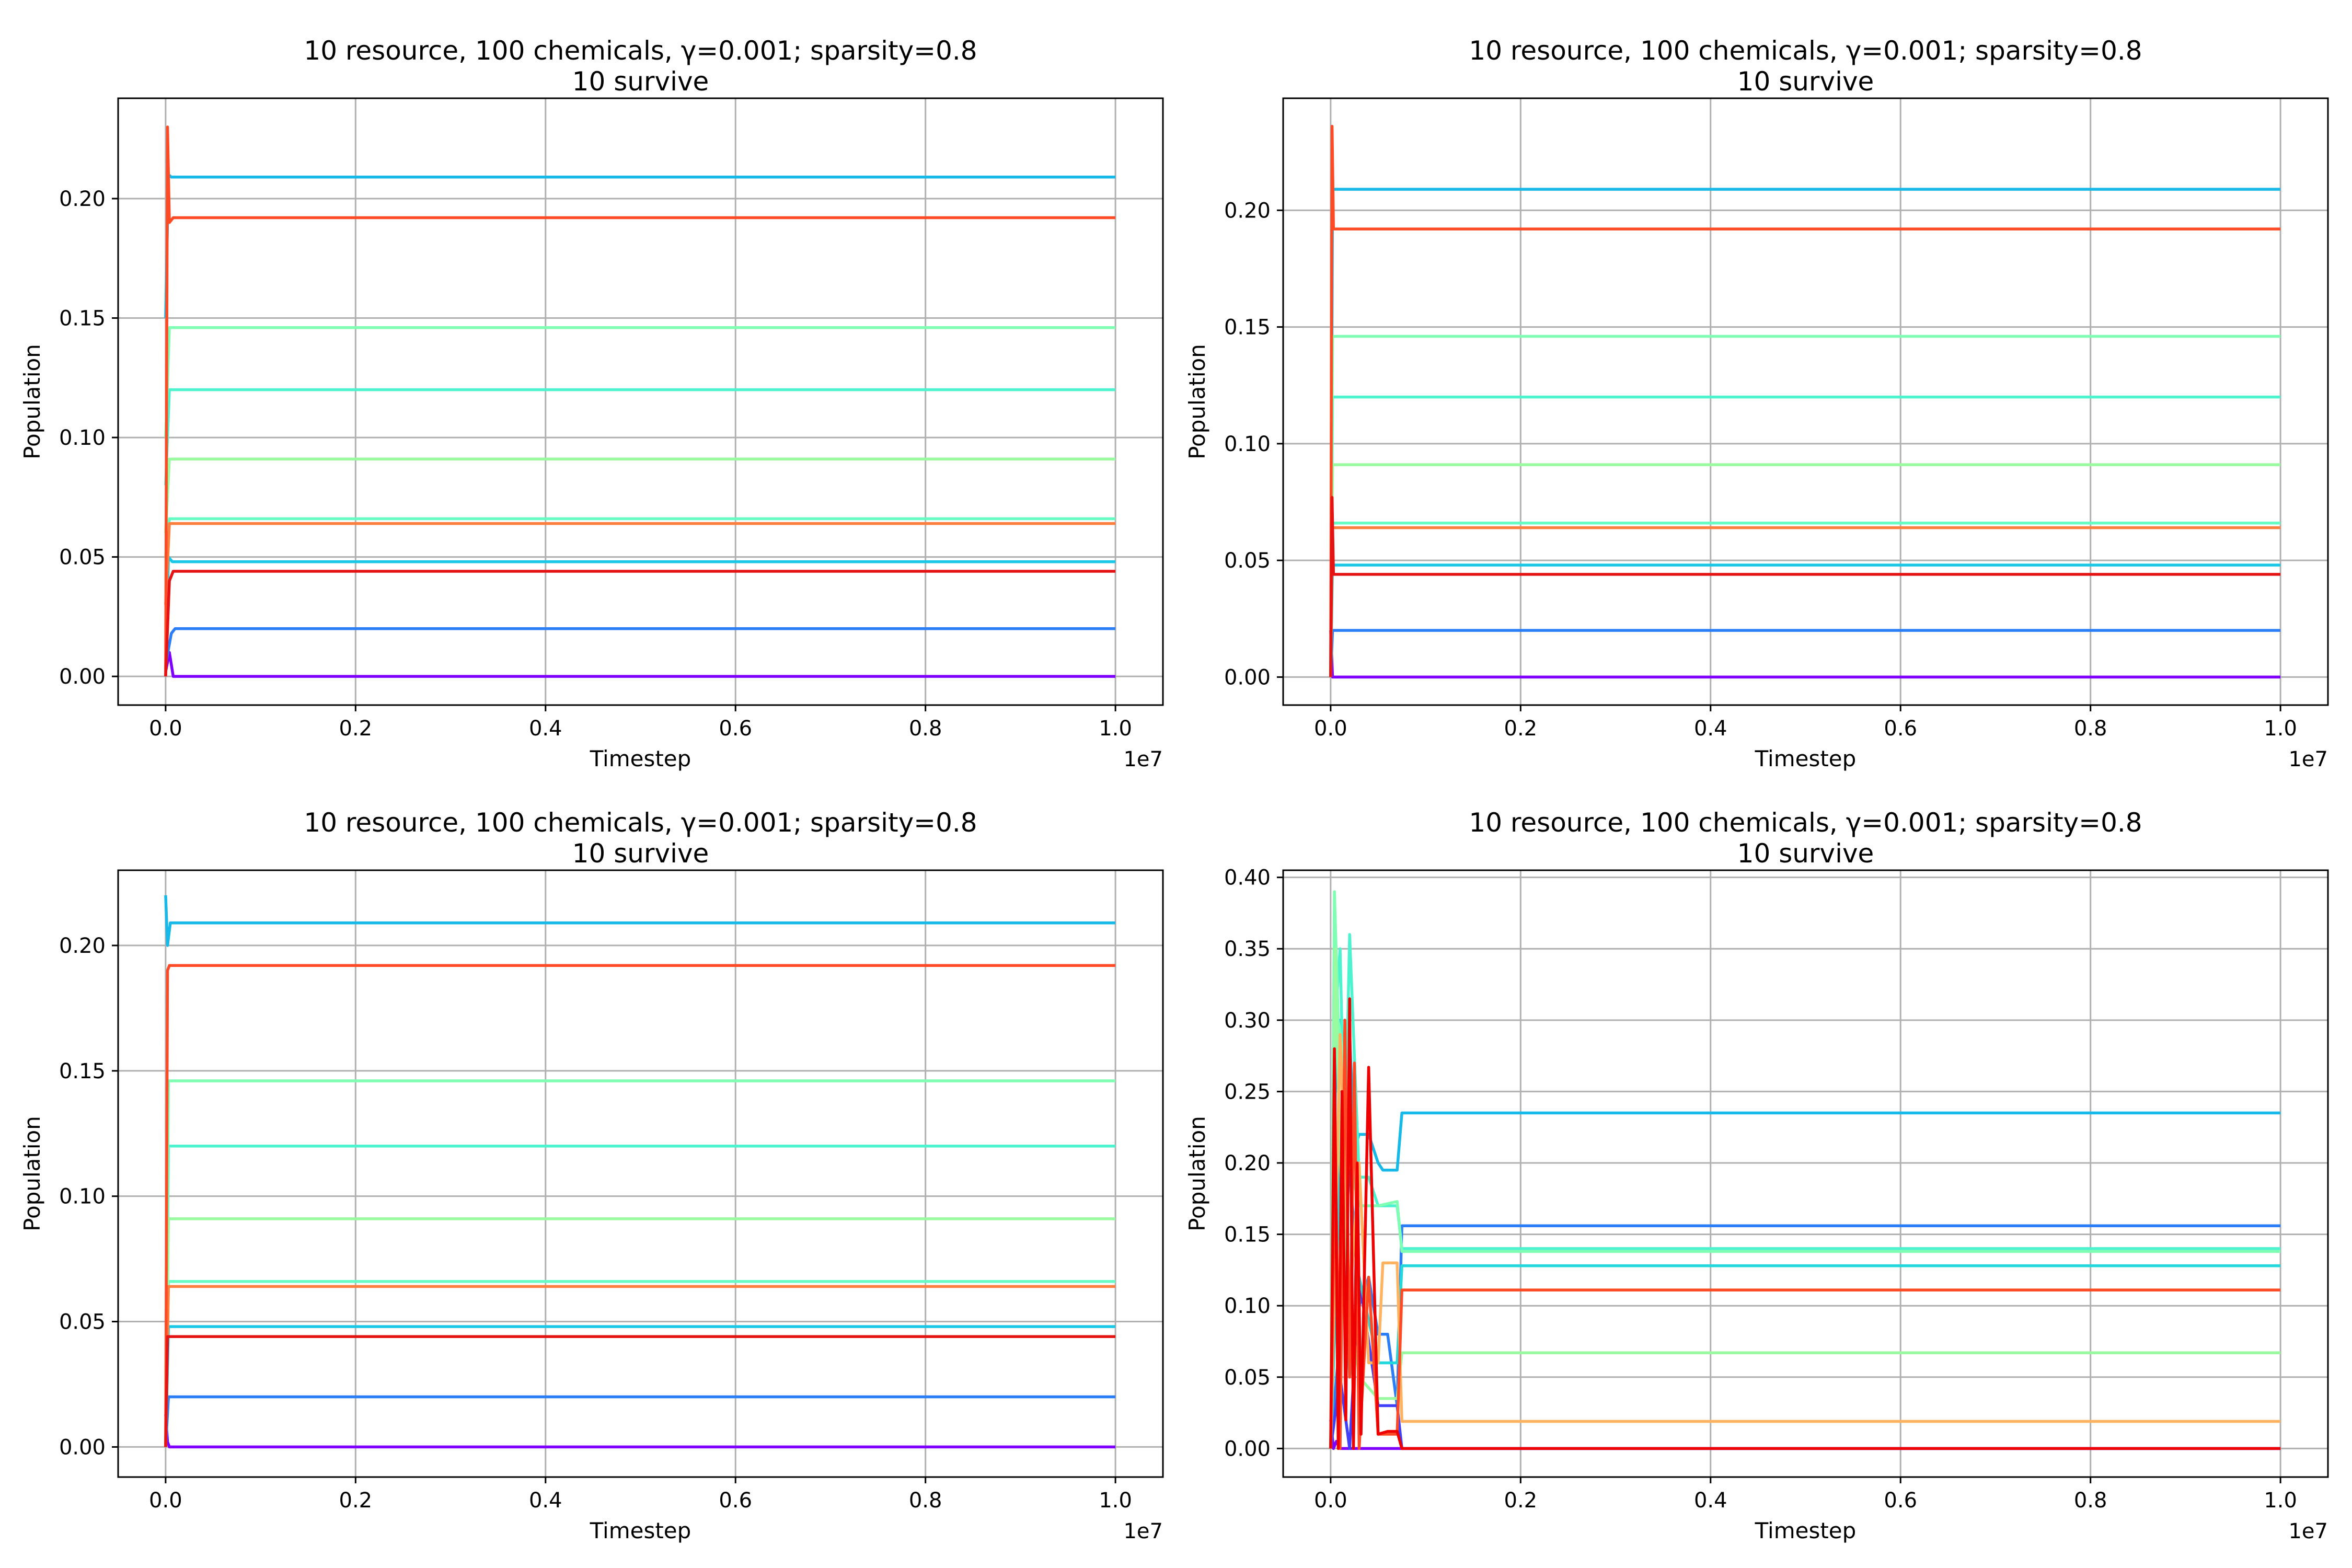 Image resolution: width=2352 pixels, height=1568 pixels. Describe the element at coordinates (1247, 1021) in the screenshot. I see `y-tick-label: 0.30` at that location.